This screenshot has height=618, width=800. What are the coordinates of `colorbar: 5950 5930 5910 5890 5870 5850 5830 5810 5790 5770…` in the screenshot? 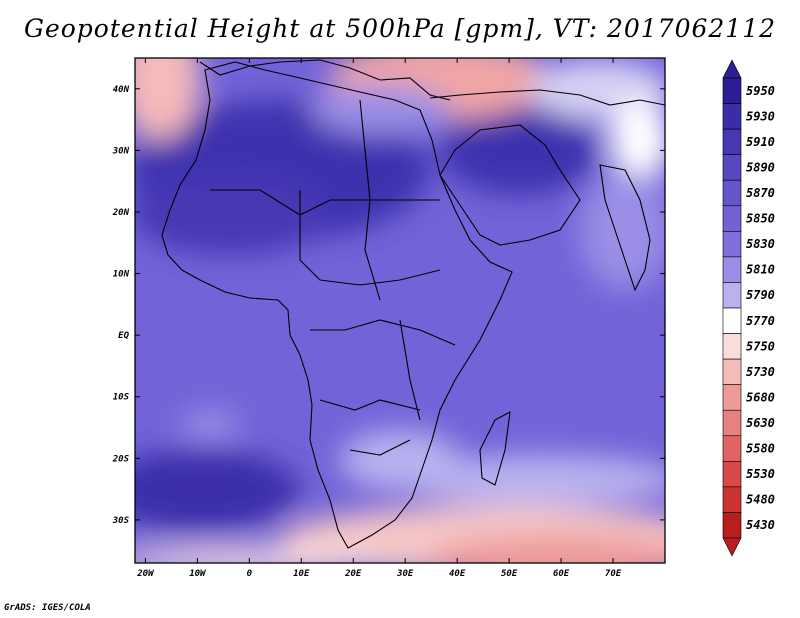 It's located at (748, 308).